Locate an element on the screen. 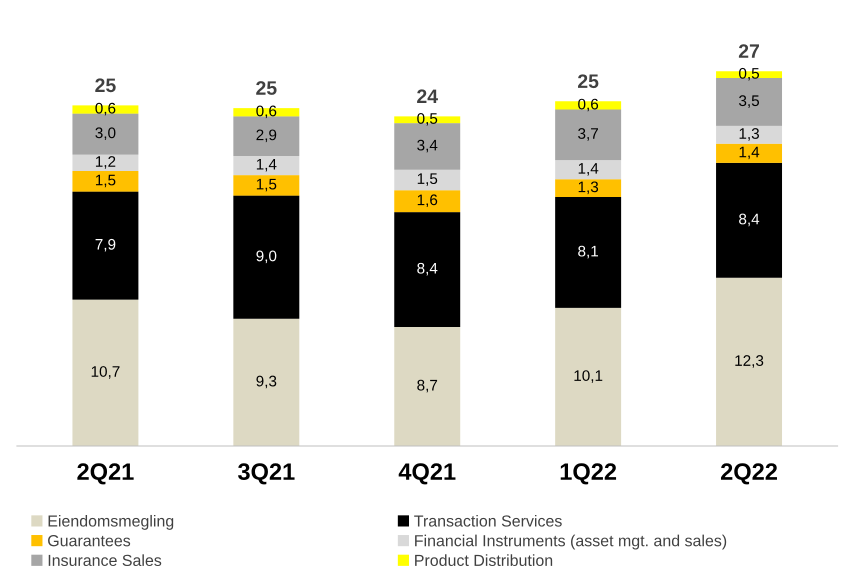 The image size is (846, 583). data-label: 12,3 is located at coordinates (749, 361).